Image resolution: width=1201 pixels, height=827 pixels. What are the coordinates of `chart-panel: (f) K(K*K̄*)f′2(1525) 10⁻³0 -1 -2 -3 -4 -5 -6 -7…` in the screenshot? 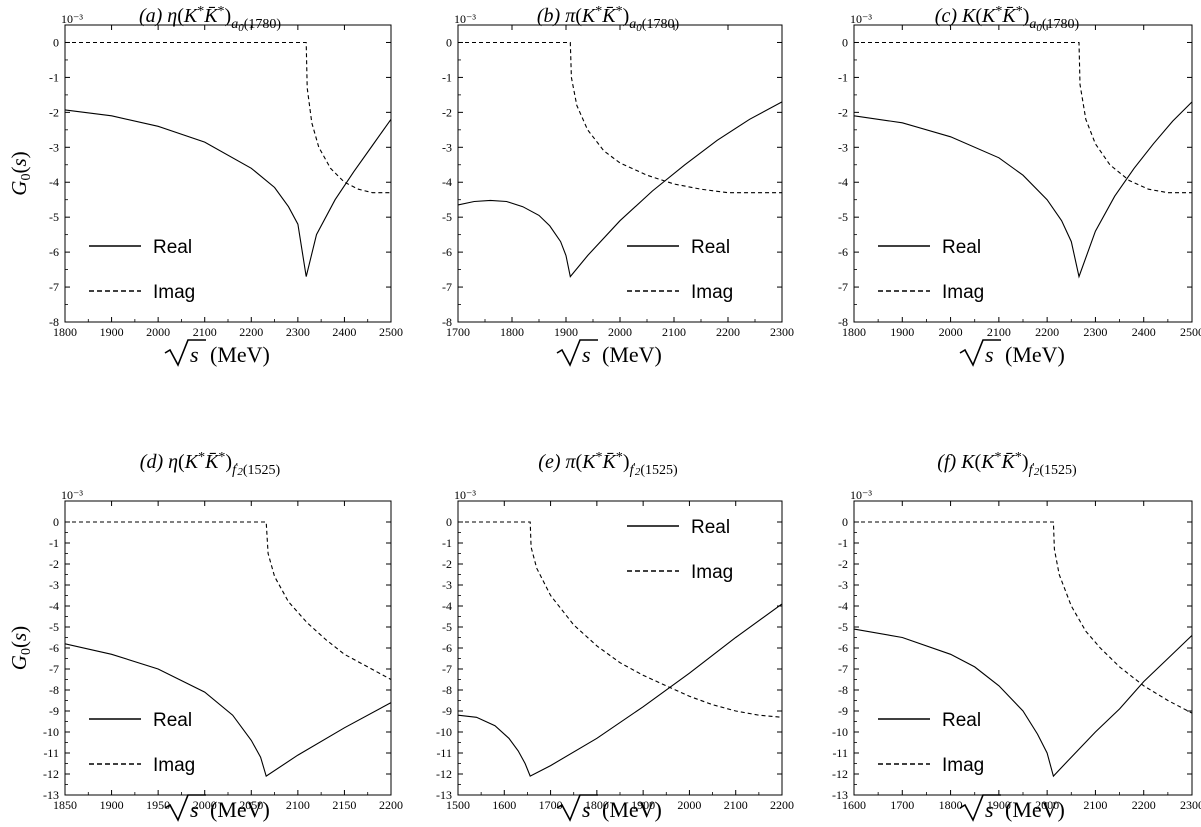 It's located at (1016, 636).